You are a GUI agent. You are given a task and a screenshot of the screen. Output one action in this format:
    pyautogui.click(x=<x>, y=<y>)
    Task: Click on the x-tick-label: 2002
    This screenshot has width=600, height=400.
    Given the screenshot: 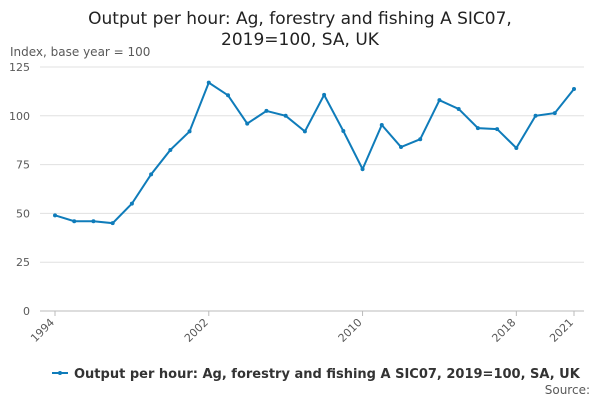 What is the action you would take?
    pyautogui.click(x=196, y=330)
    